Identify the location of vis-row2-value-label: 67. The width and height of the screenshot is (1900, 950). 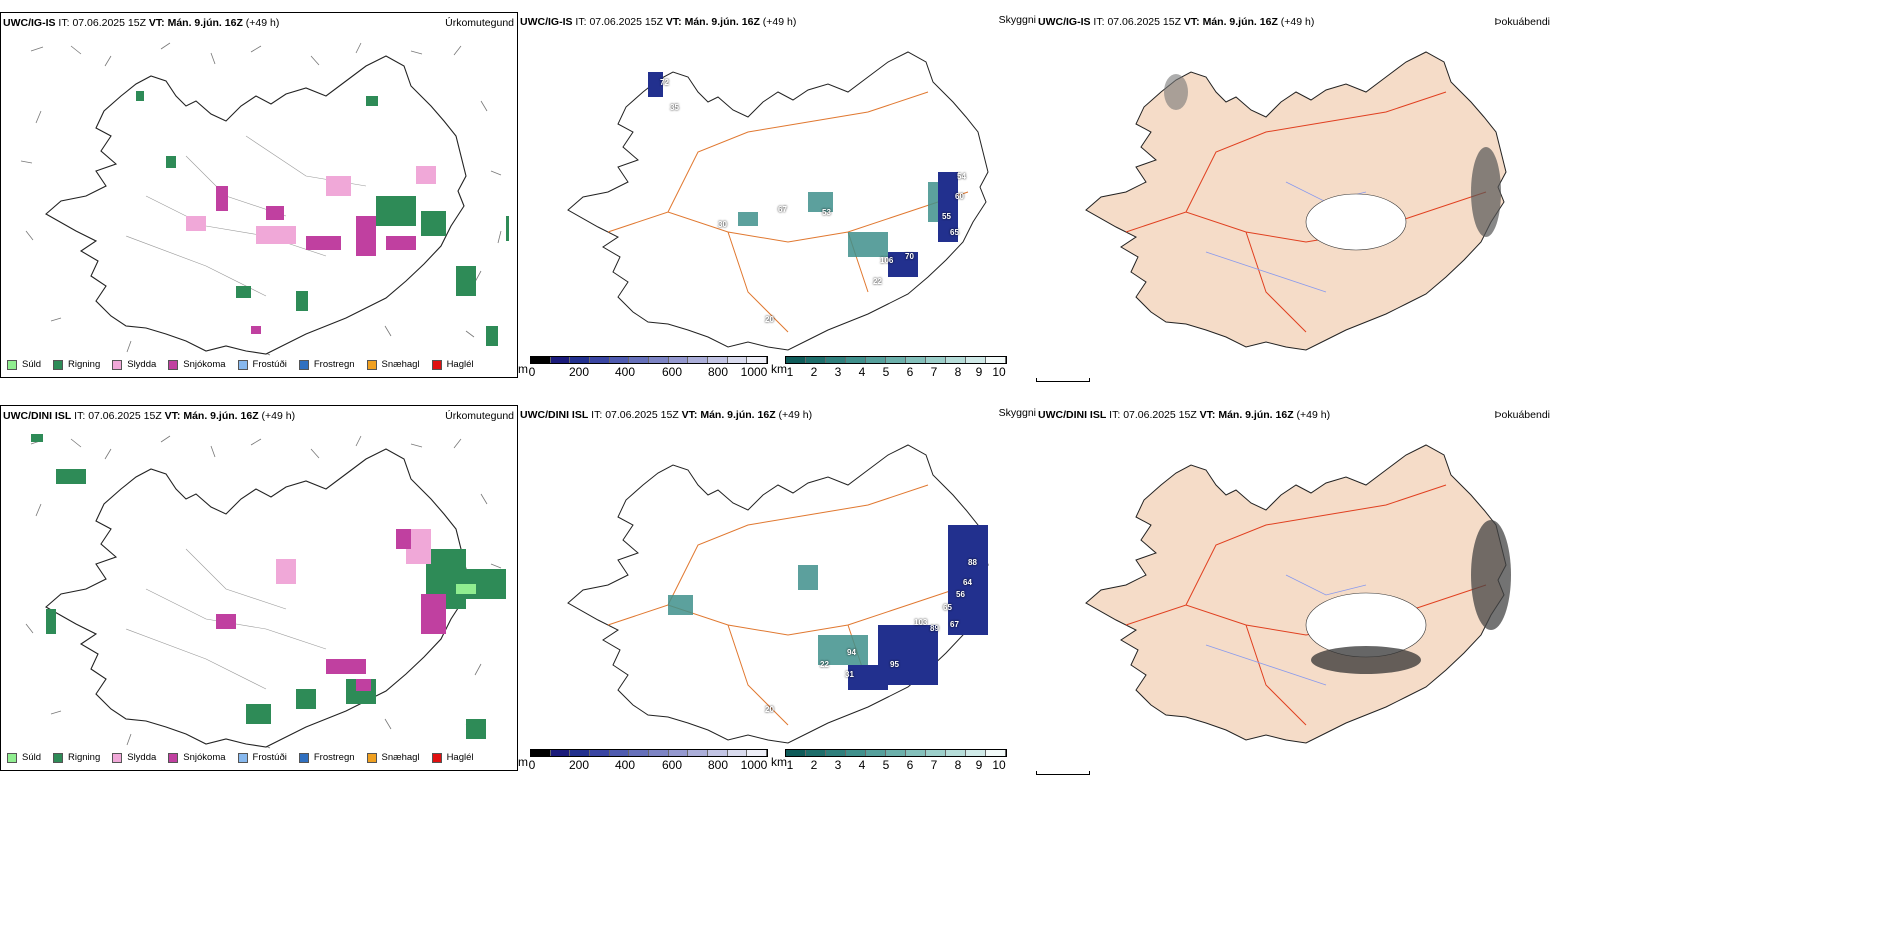
(954, 624).